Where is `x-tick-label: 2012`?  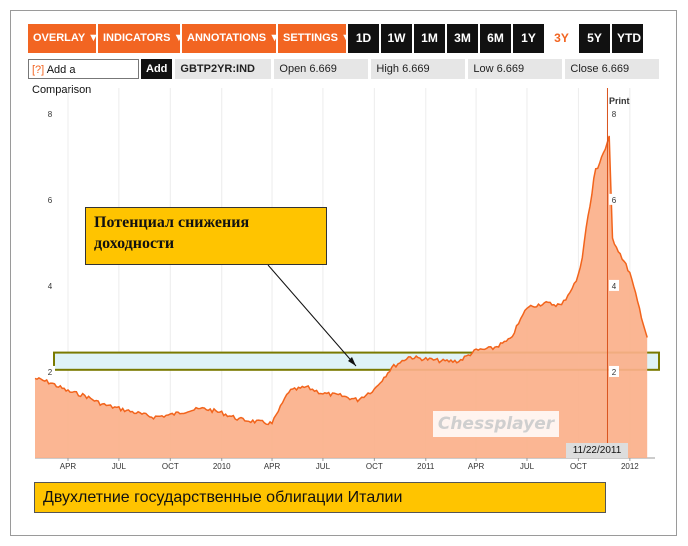
x-tick-label: 2012 is located at coordinates (630, 466).